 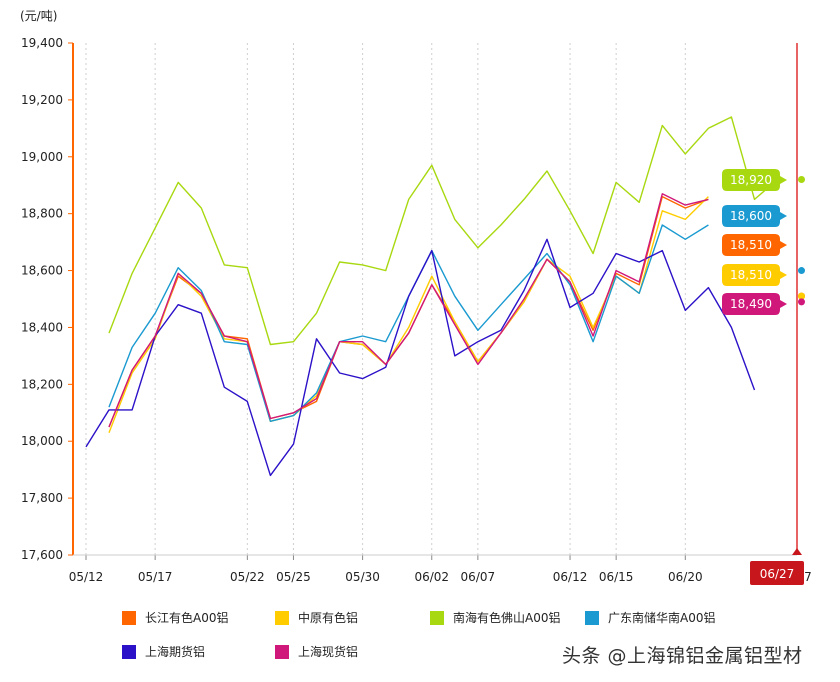 What do you see at coordinates (42, 43) in the screenshot?
I see `y-tick-label: 19,400` at bounding box center [42, 43].